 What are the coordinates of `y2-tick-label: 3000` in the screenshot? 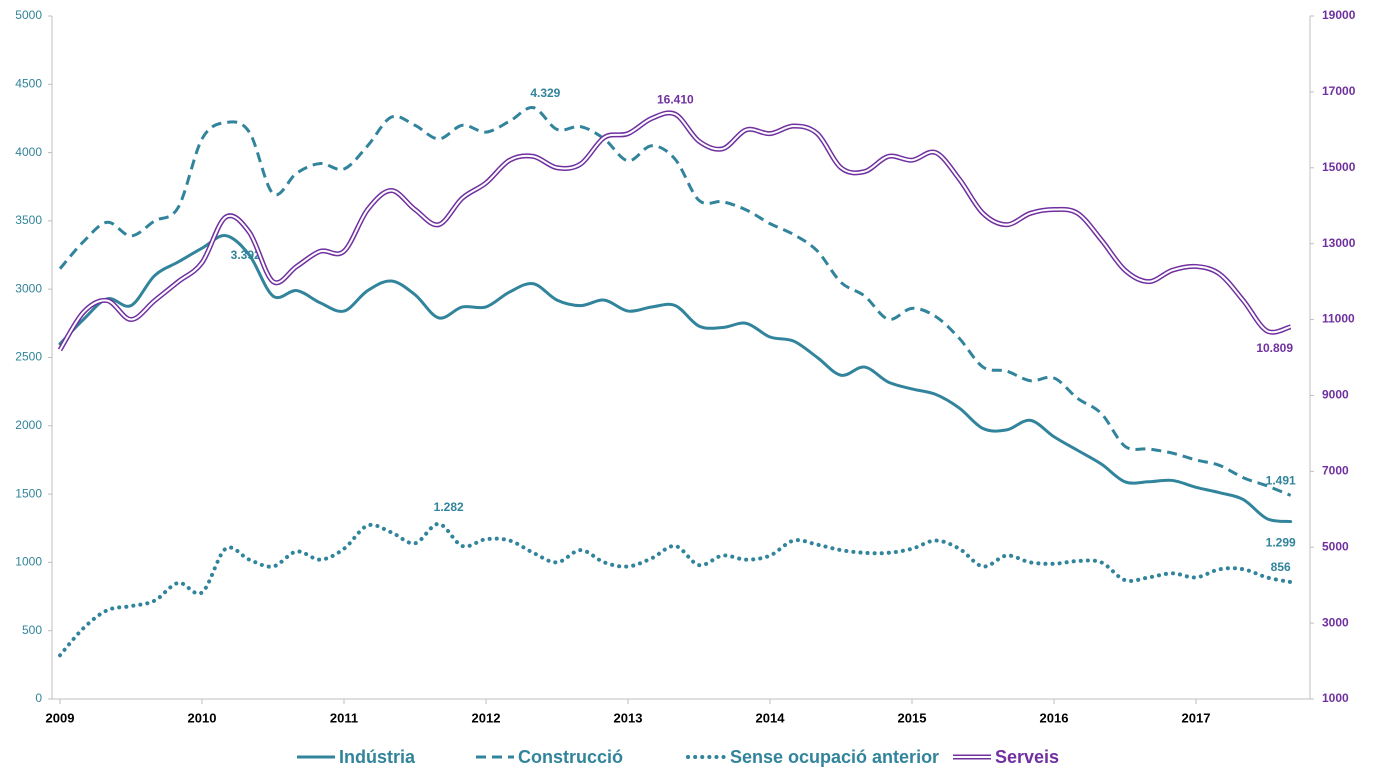 It's located at (1335, 622).